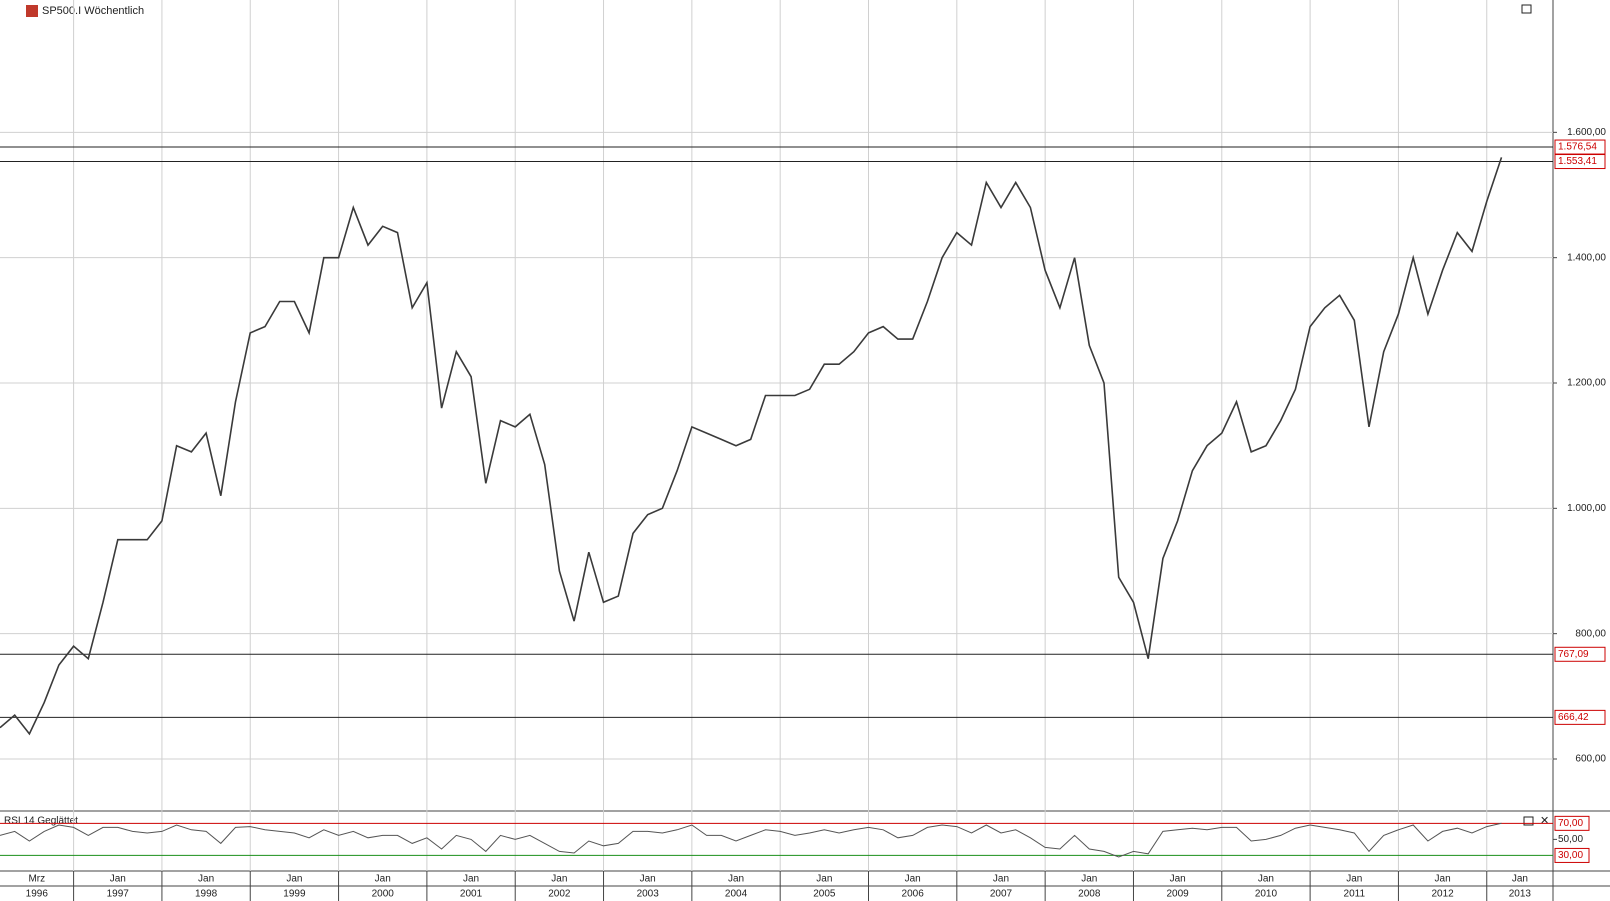 The image size is (1610, 901). Describe the element at coordinates (294, 894) in the screenshot. I see `year-label: 1999` at that location.